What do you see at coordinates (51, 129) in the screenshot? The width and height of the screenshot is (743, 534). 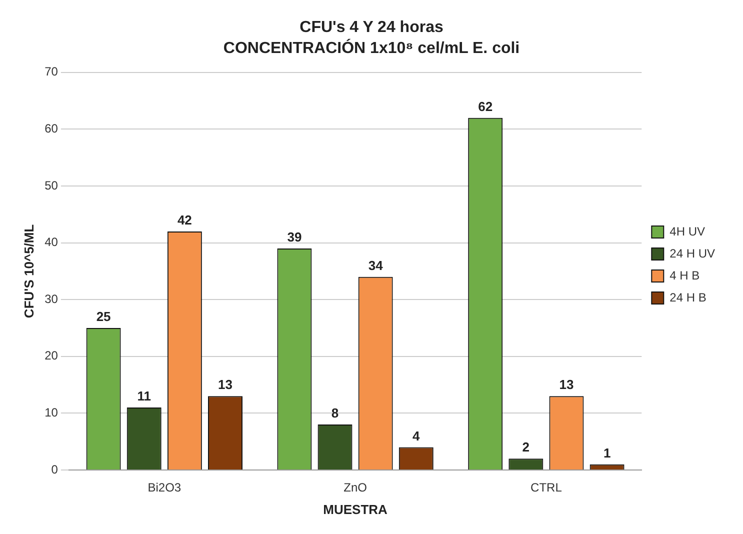 I see `y-tick-label: 60` at bounding box center [51, 129].